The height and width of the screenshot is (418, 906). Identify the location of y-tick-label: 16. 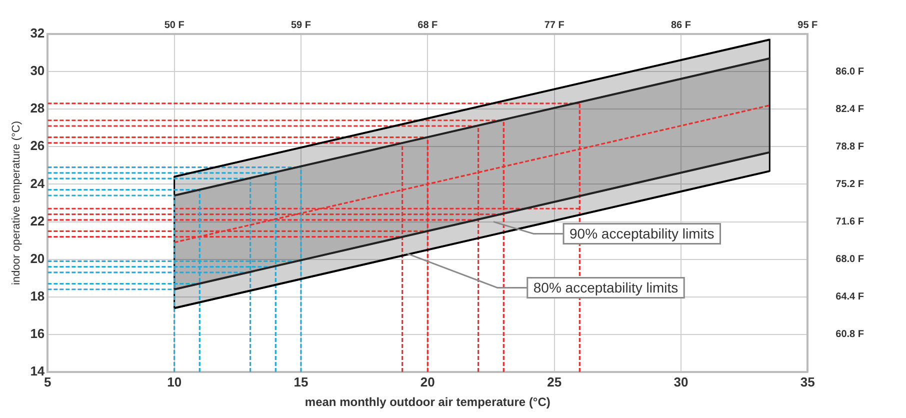
(37, 334).